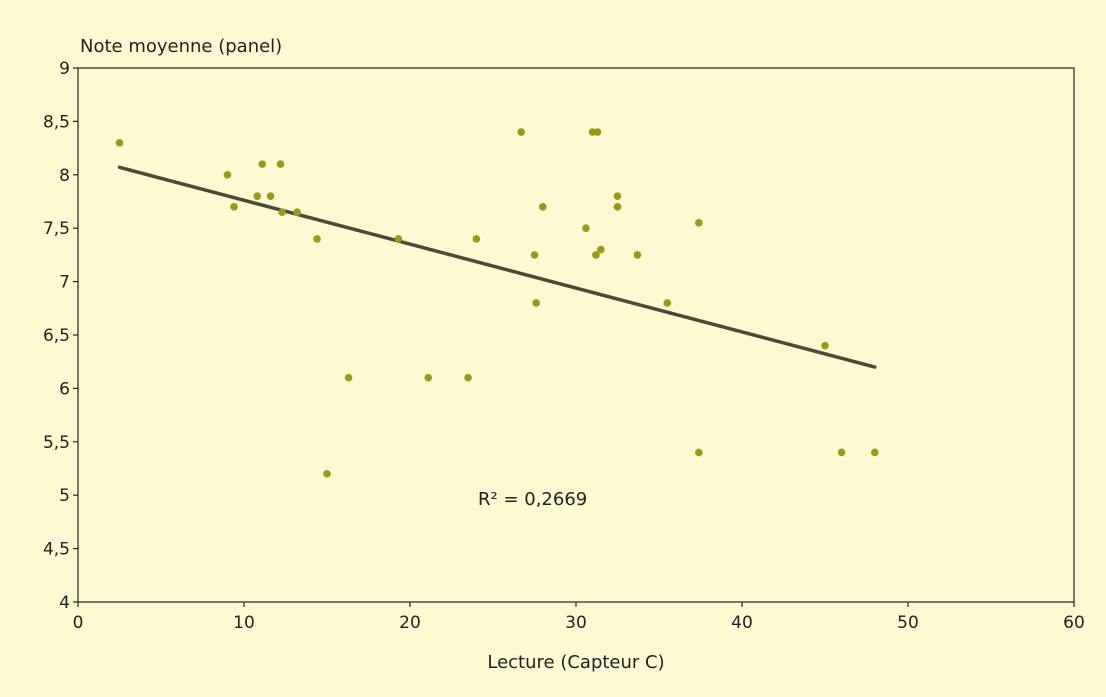  What do you see at coordinates (181, 46) in the screenshot?
I see `y-axis-title: Note moyenne (panel)` at bounding box center [181, 46].